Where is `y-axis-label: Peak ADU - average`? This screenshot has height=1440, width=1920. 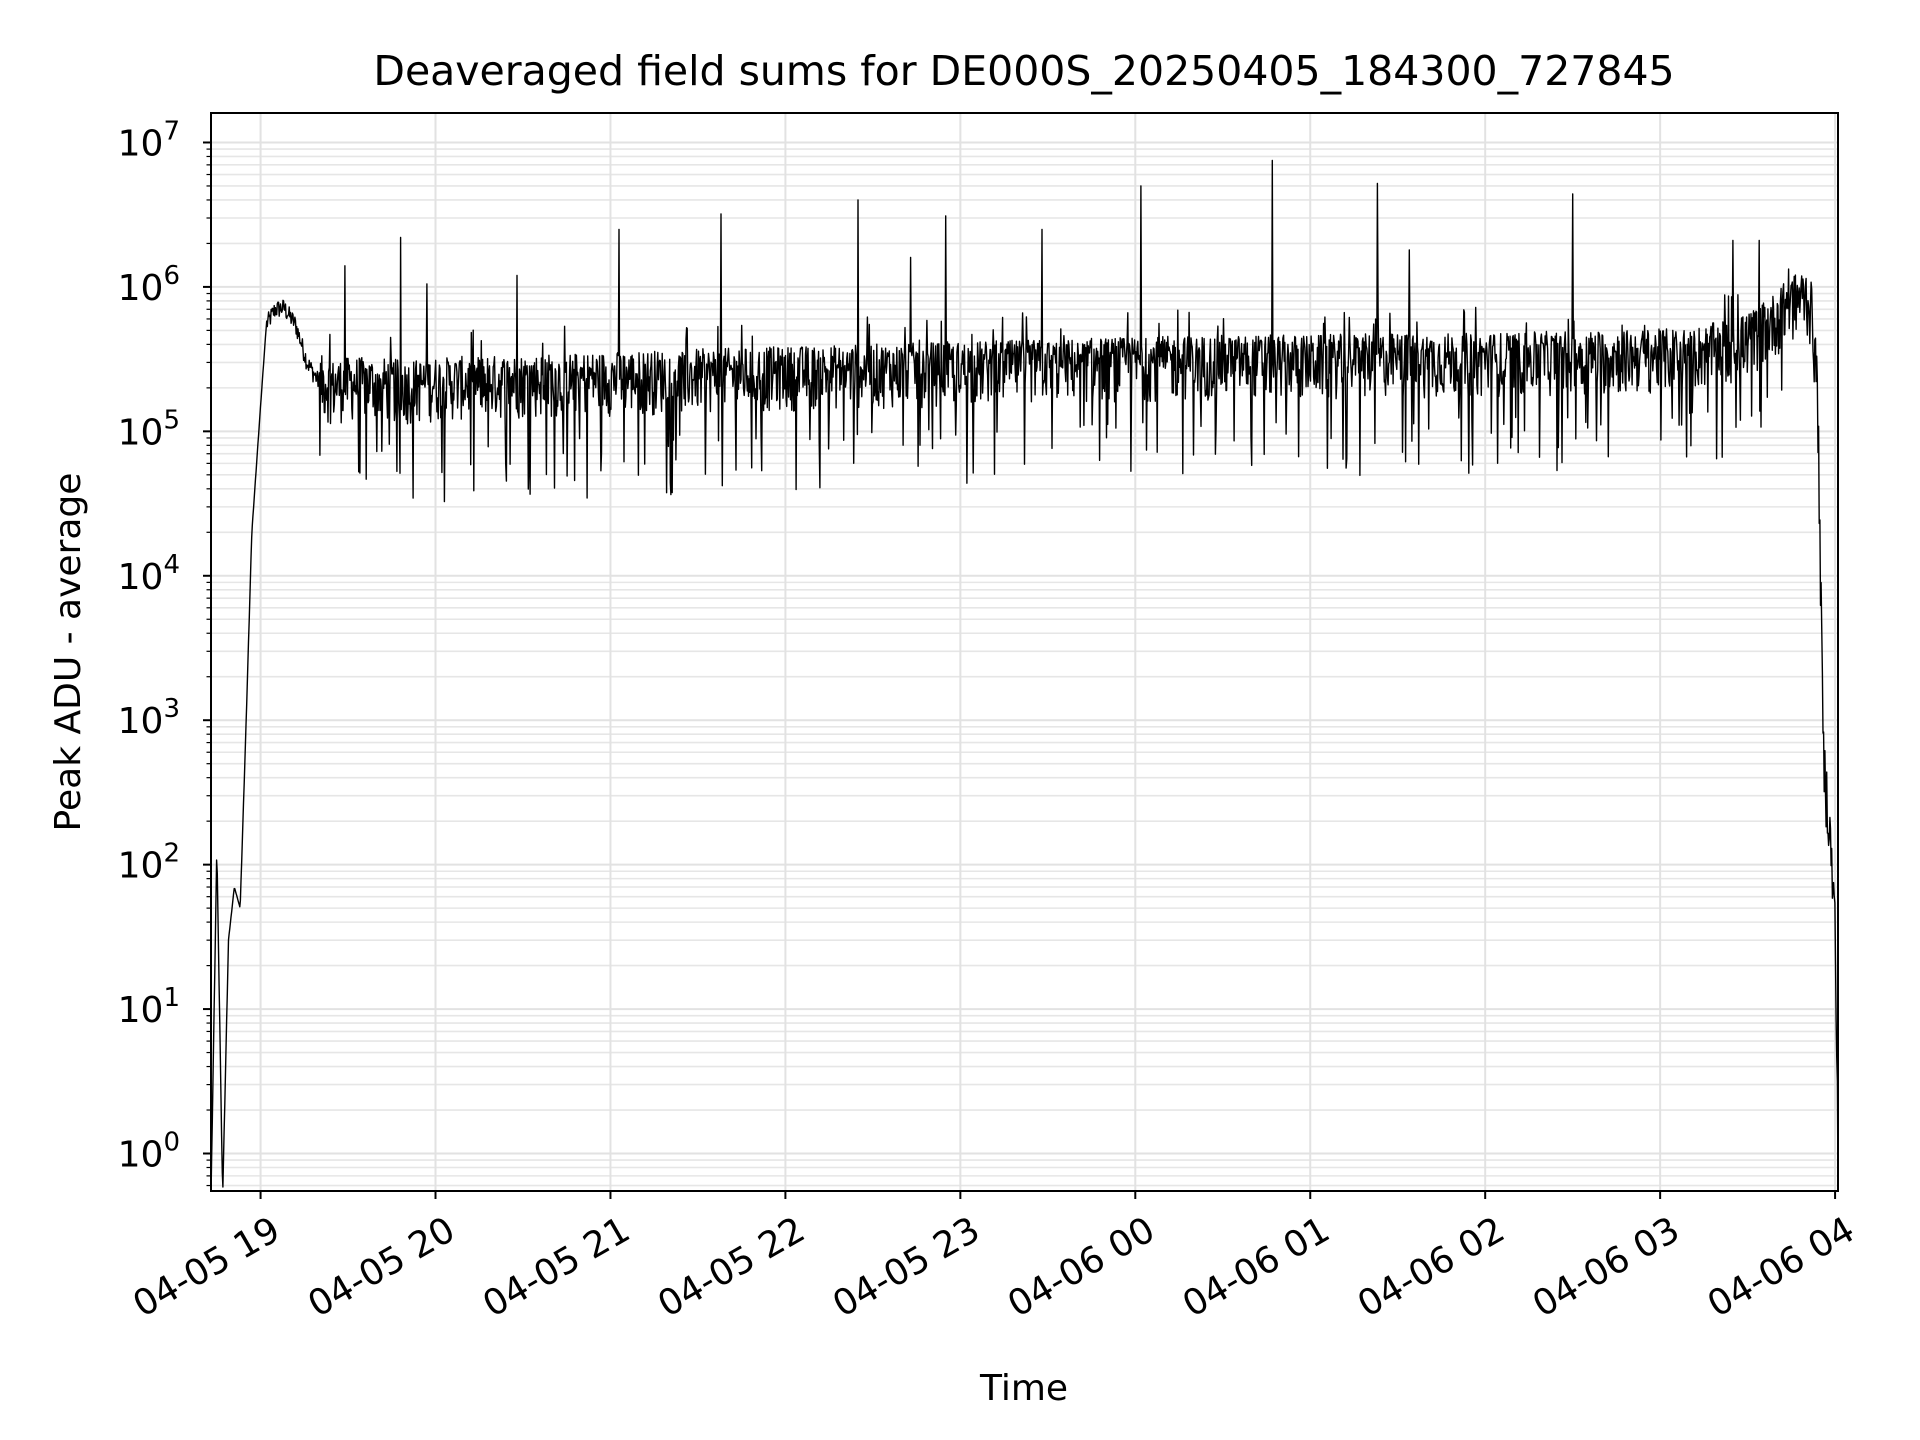 y-axis-label: Peak ADU - average is located at coordinates (68, 652).